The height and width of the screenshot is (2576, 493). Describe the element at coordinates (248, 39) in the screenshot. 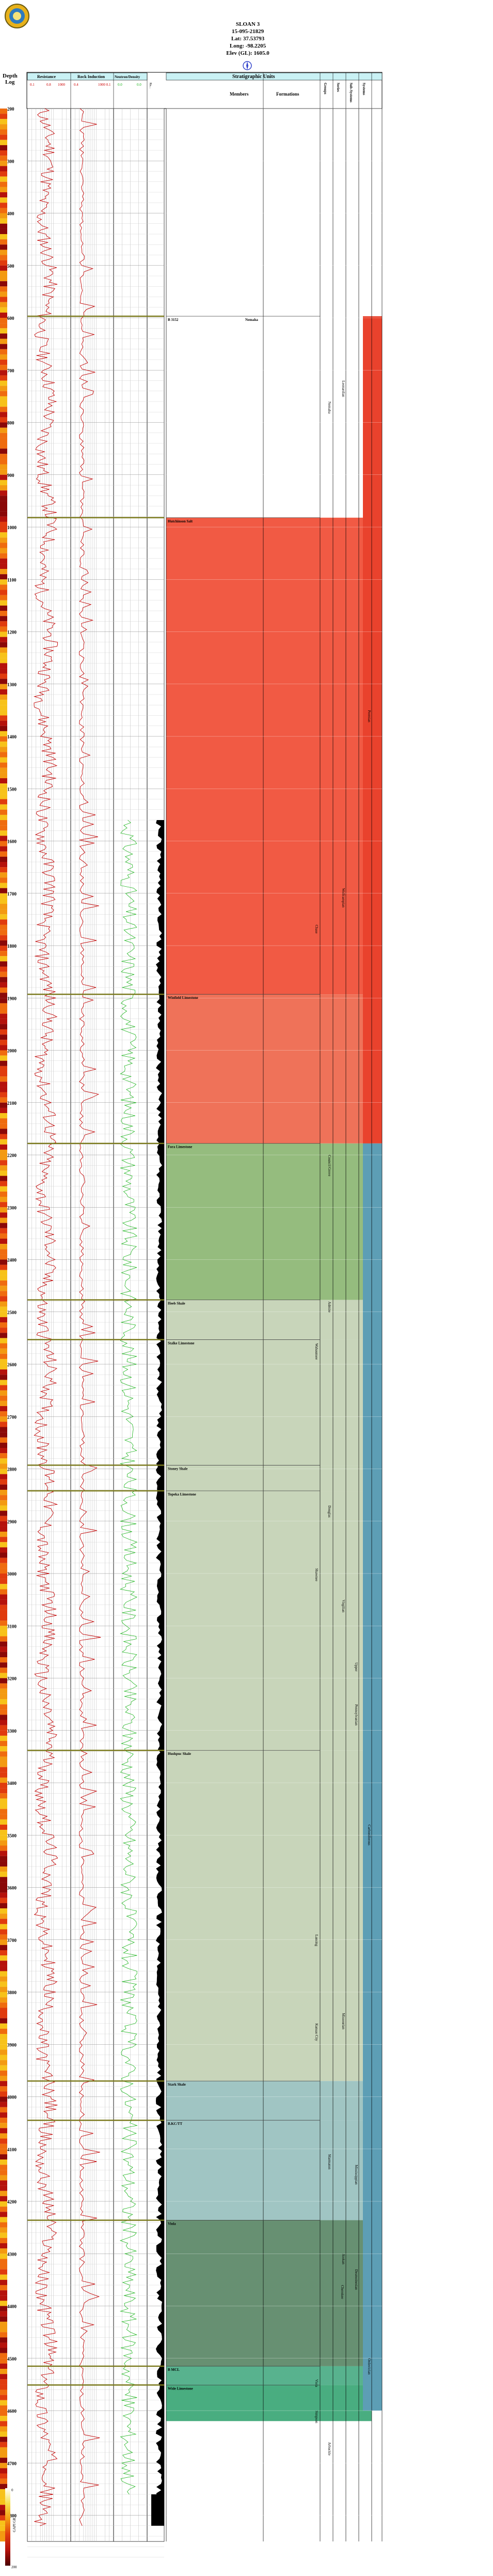

I see `well-lat: Lat: 37.53793` at that location.